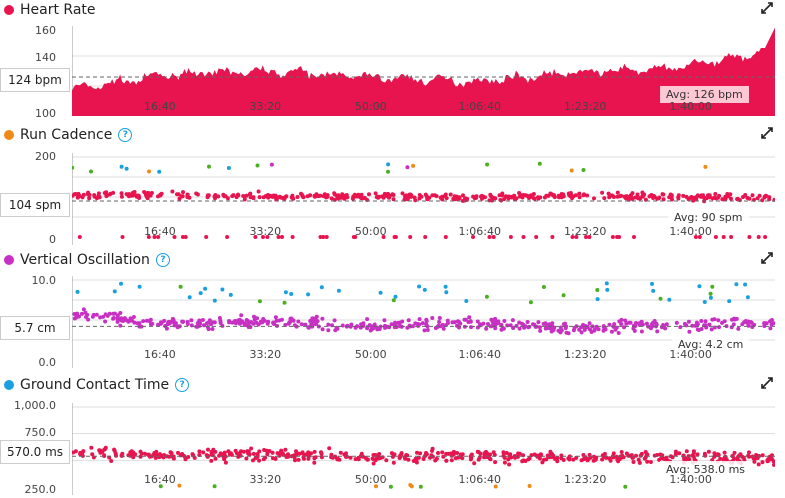  I want to click on x-tick: 33:20, so click(265, 479).